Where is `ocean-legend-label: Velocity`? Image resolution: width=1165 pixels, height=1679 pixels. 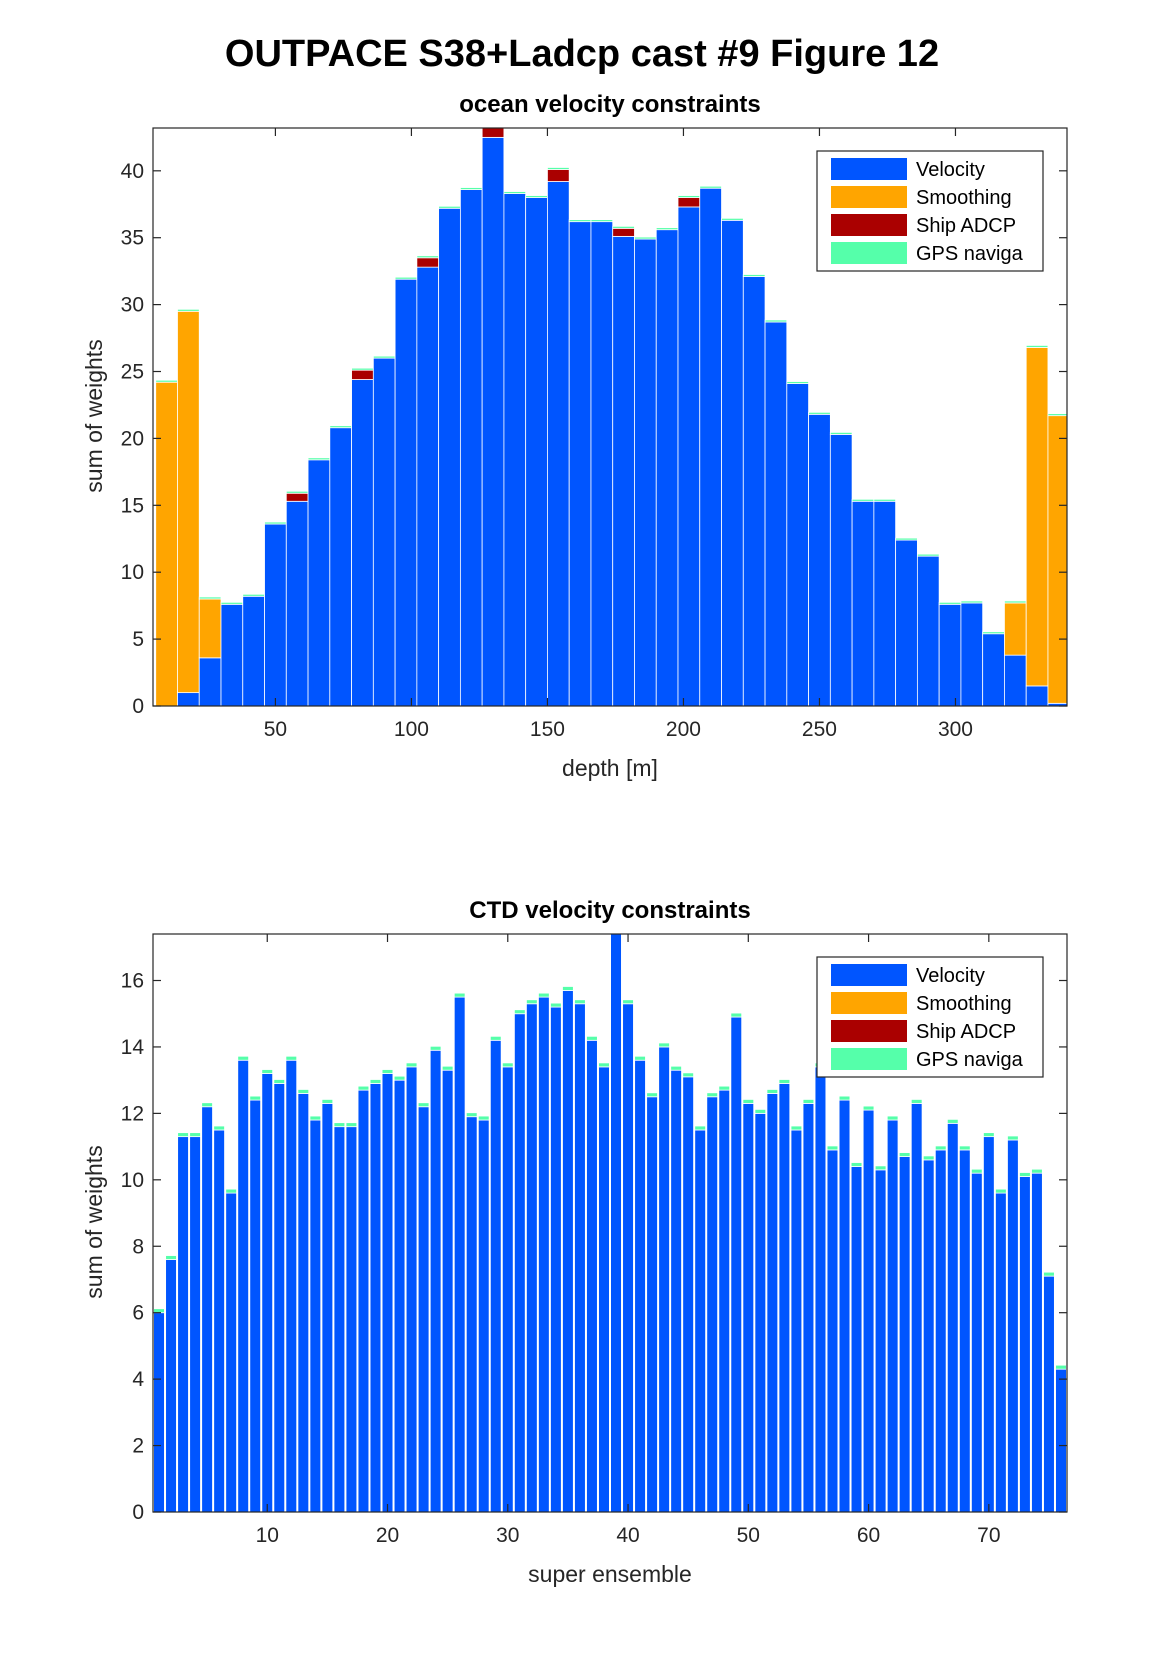
ocean-legend-label: Velocity is located at coordinates (950, 170).